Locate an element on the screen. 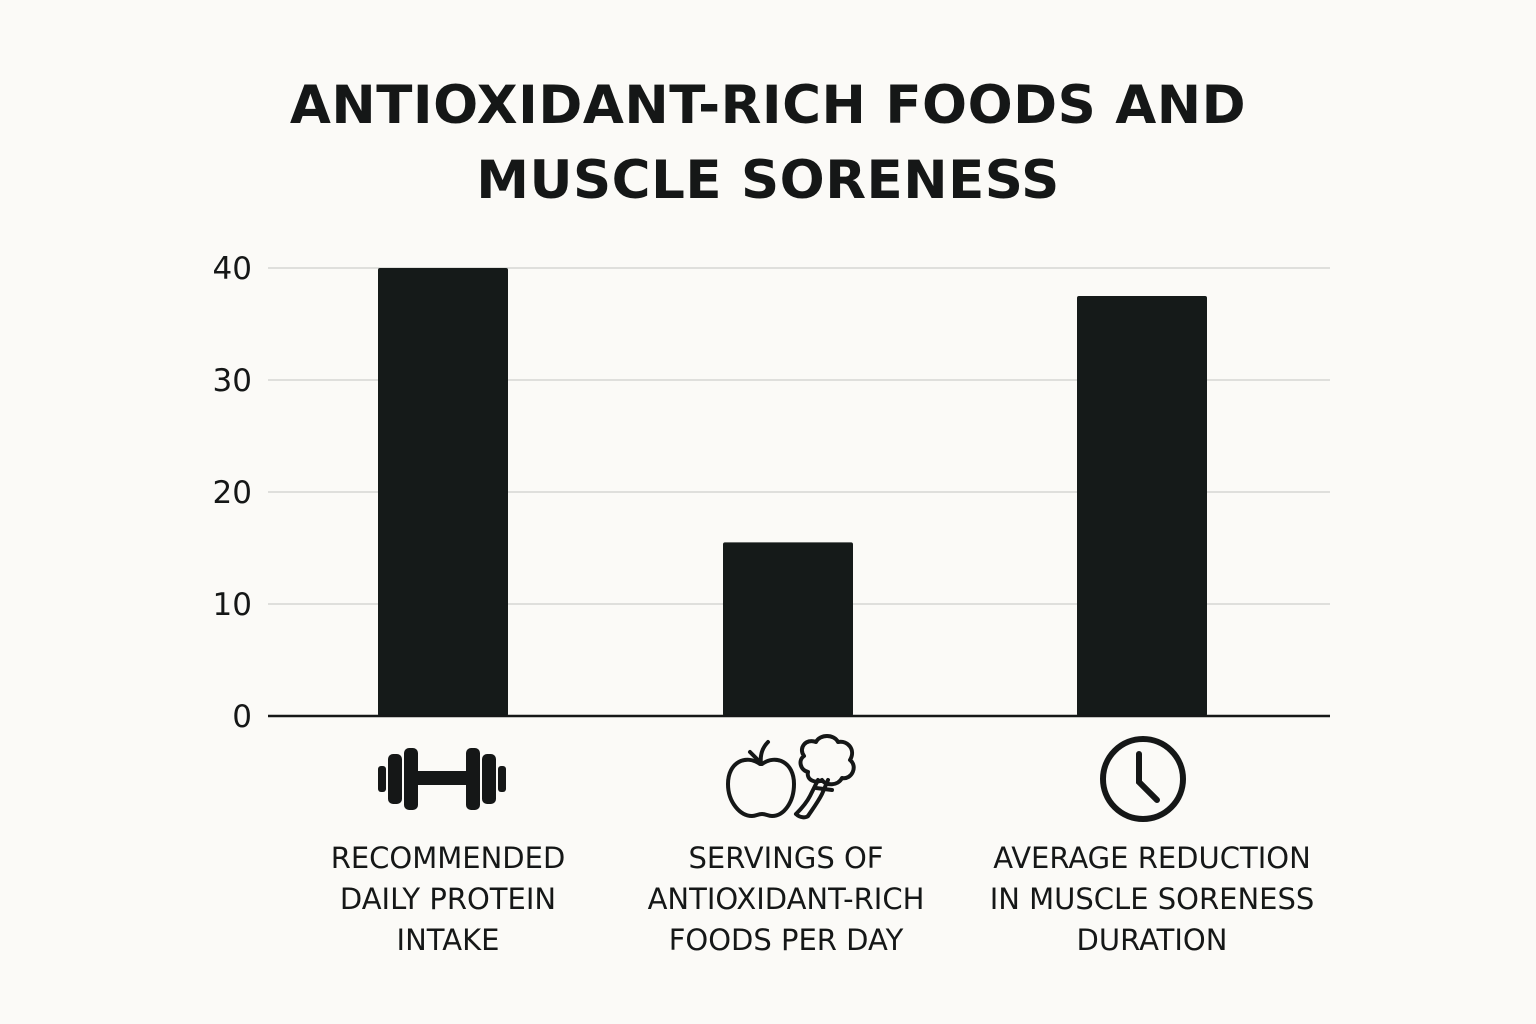  category-label-line: DAILY PROTEIN is located at coordinates (448, 899).